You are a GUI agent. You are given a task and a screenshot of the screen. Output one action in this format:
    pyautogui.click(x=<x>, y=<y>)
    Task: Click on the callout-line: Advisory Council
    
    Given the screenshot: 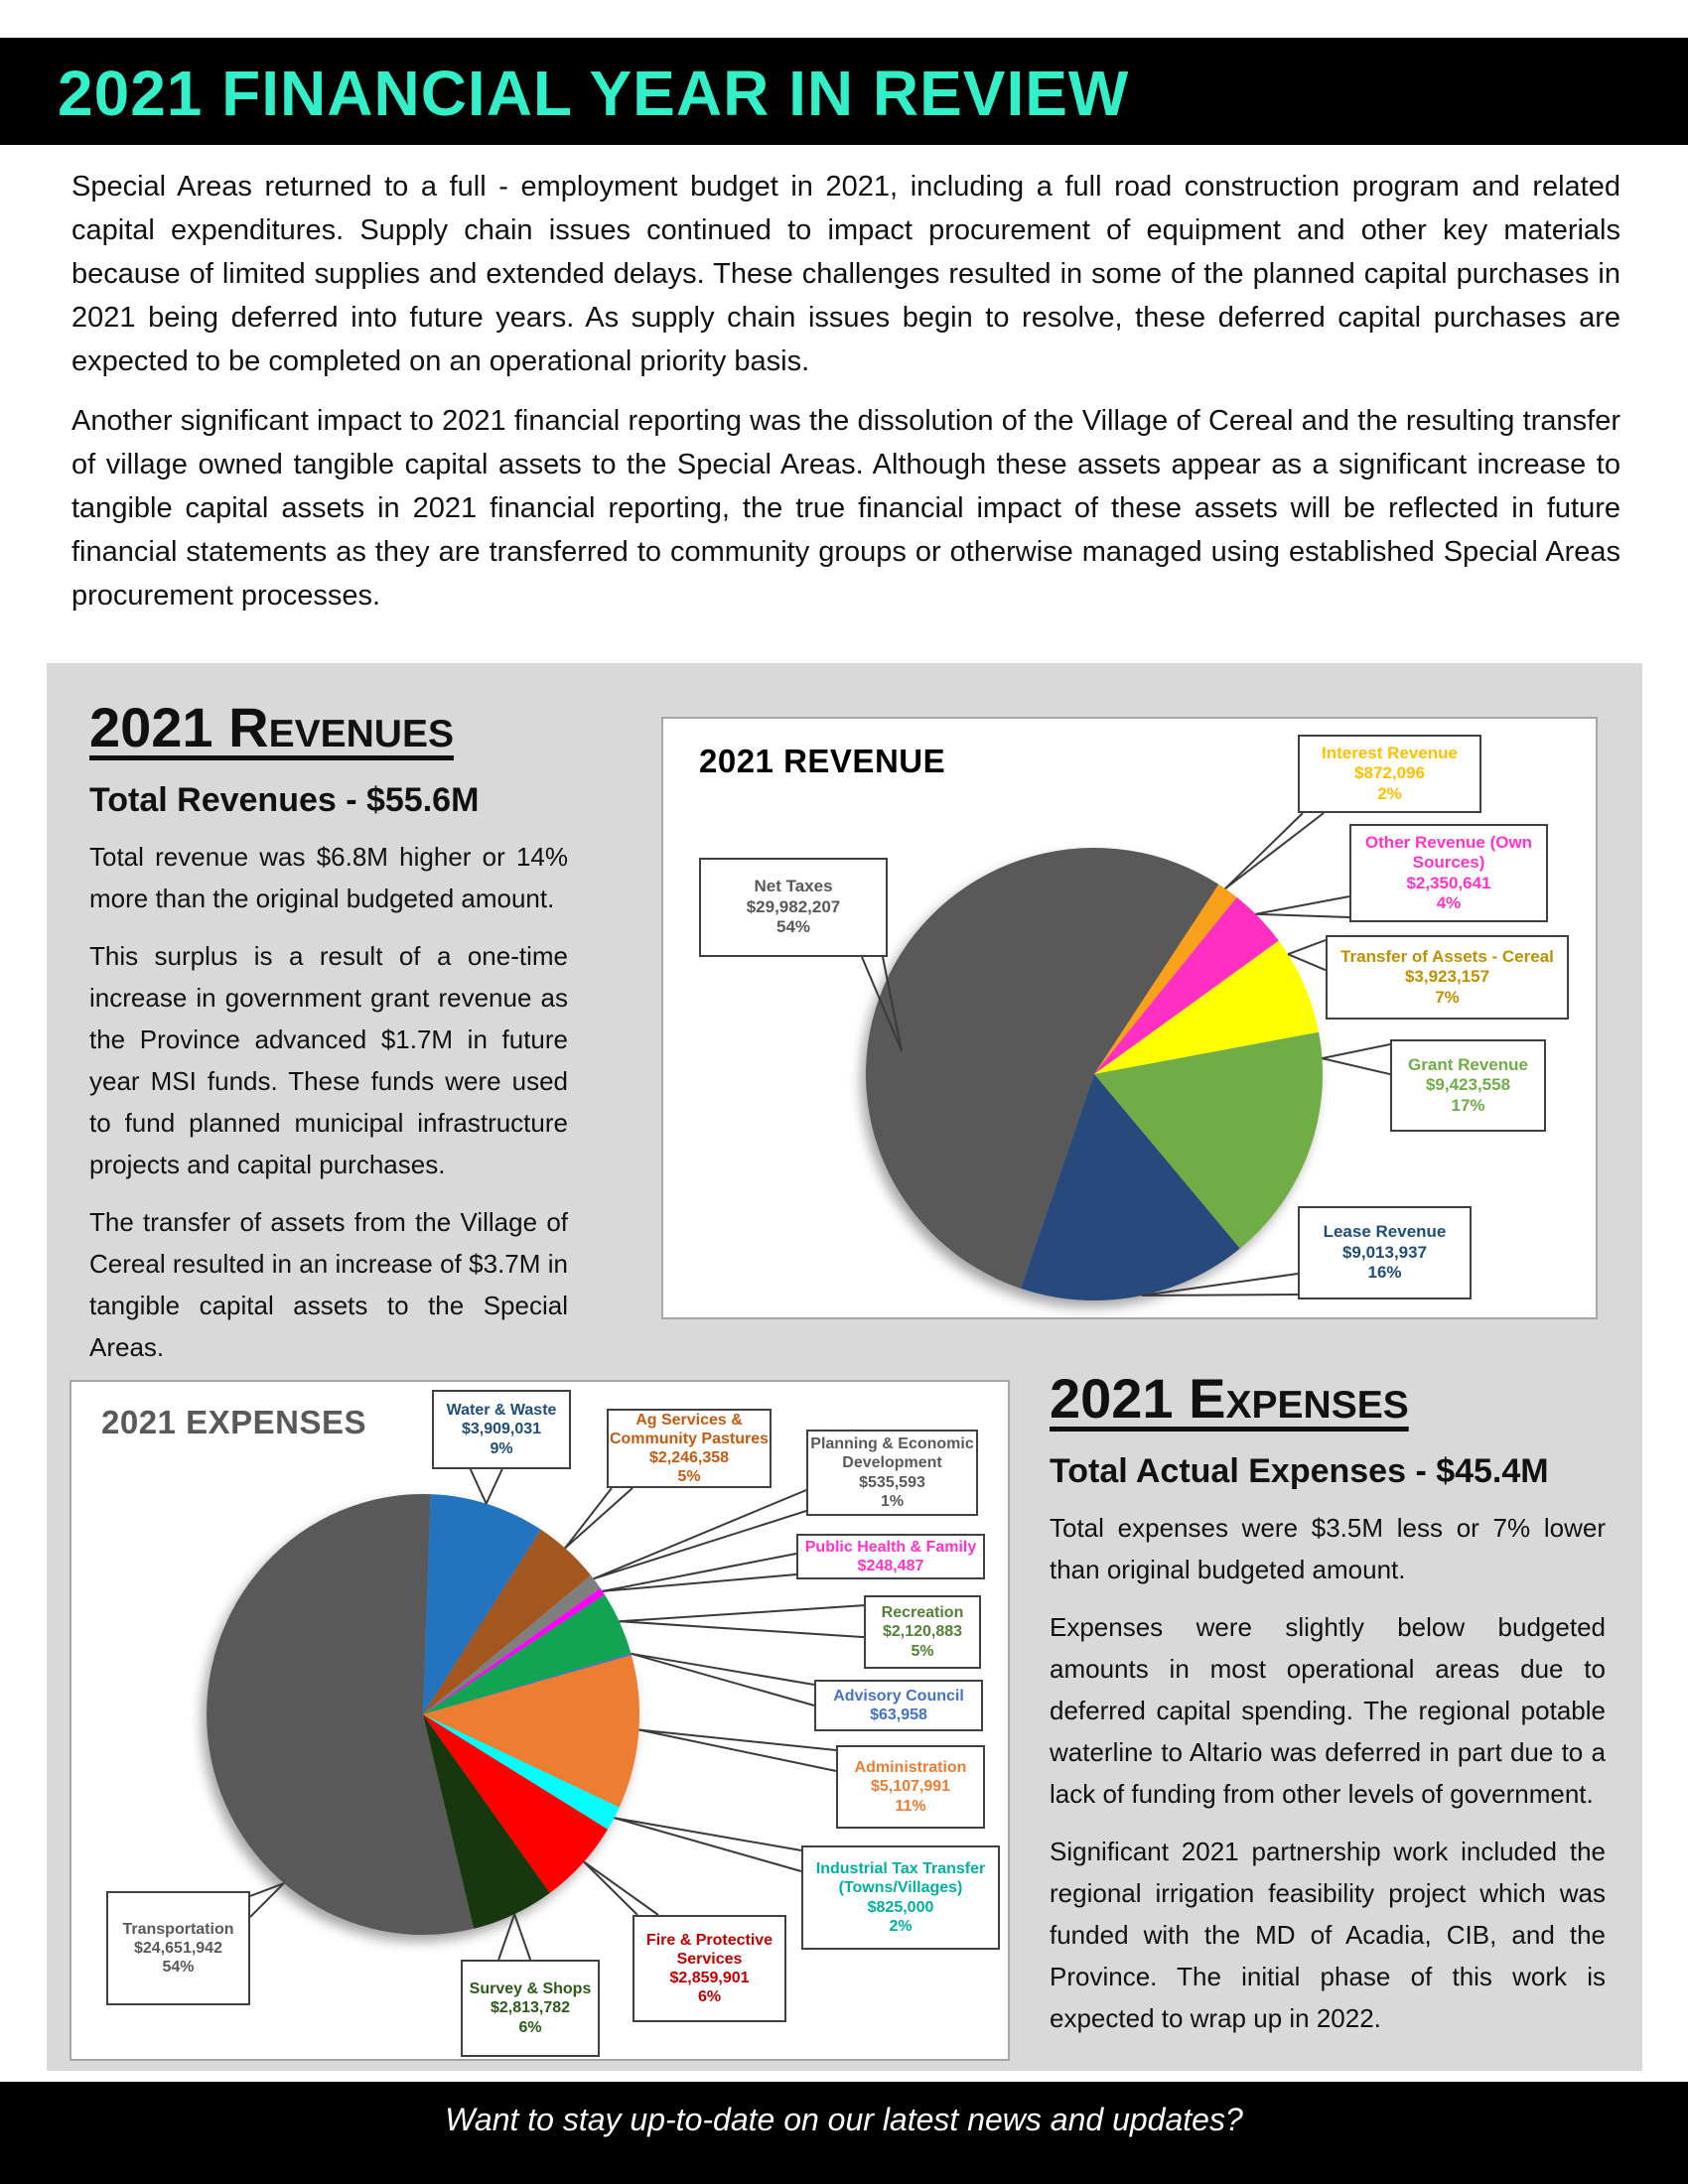 What is the action you would take?
    pyautogui.click(x=898, y=1696)
    